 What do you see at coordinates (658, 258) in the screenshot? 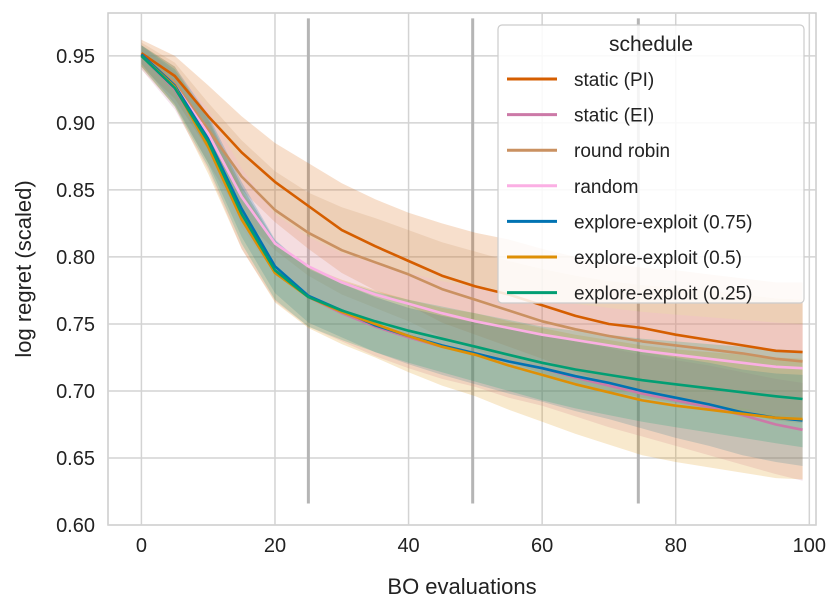
I see `legend-entry-label: explore-exploit (0.5)` at bounding box center [658, 258].